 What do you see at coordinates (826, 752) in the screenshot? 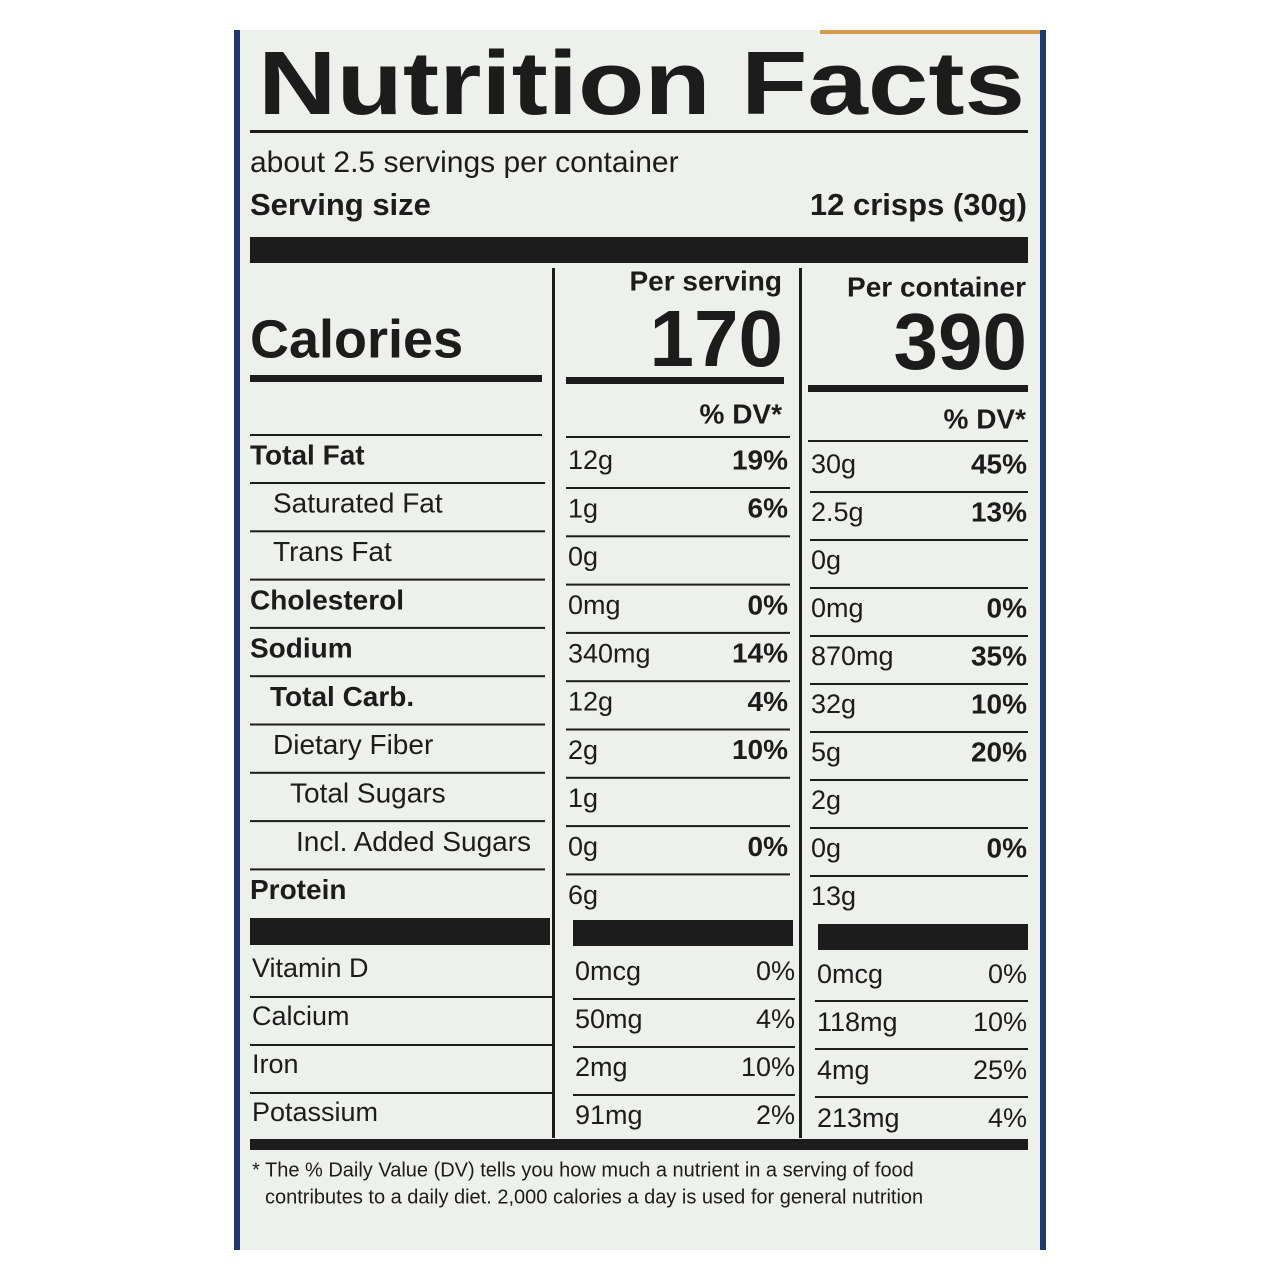
I see `amount: 5g` at bounding box center [826, 752].